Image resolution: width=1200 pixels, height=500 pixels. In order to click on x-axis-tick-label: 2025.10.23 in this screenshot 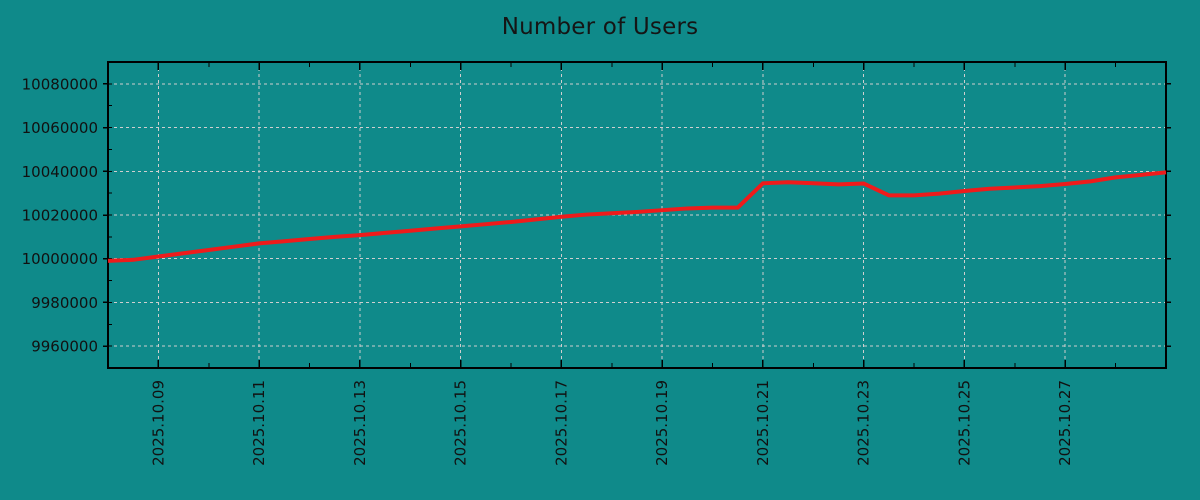, I will do `click(864, 423)`.